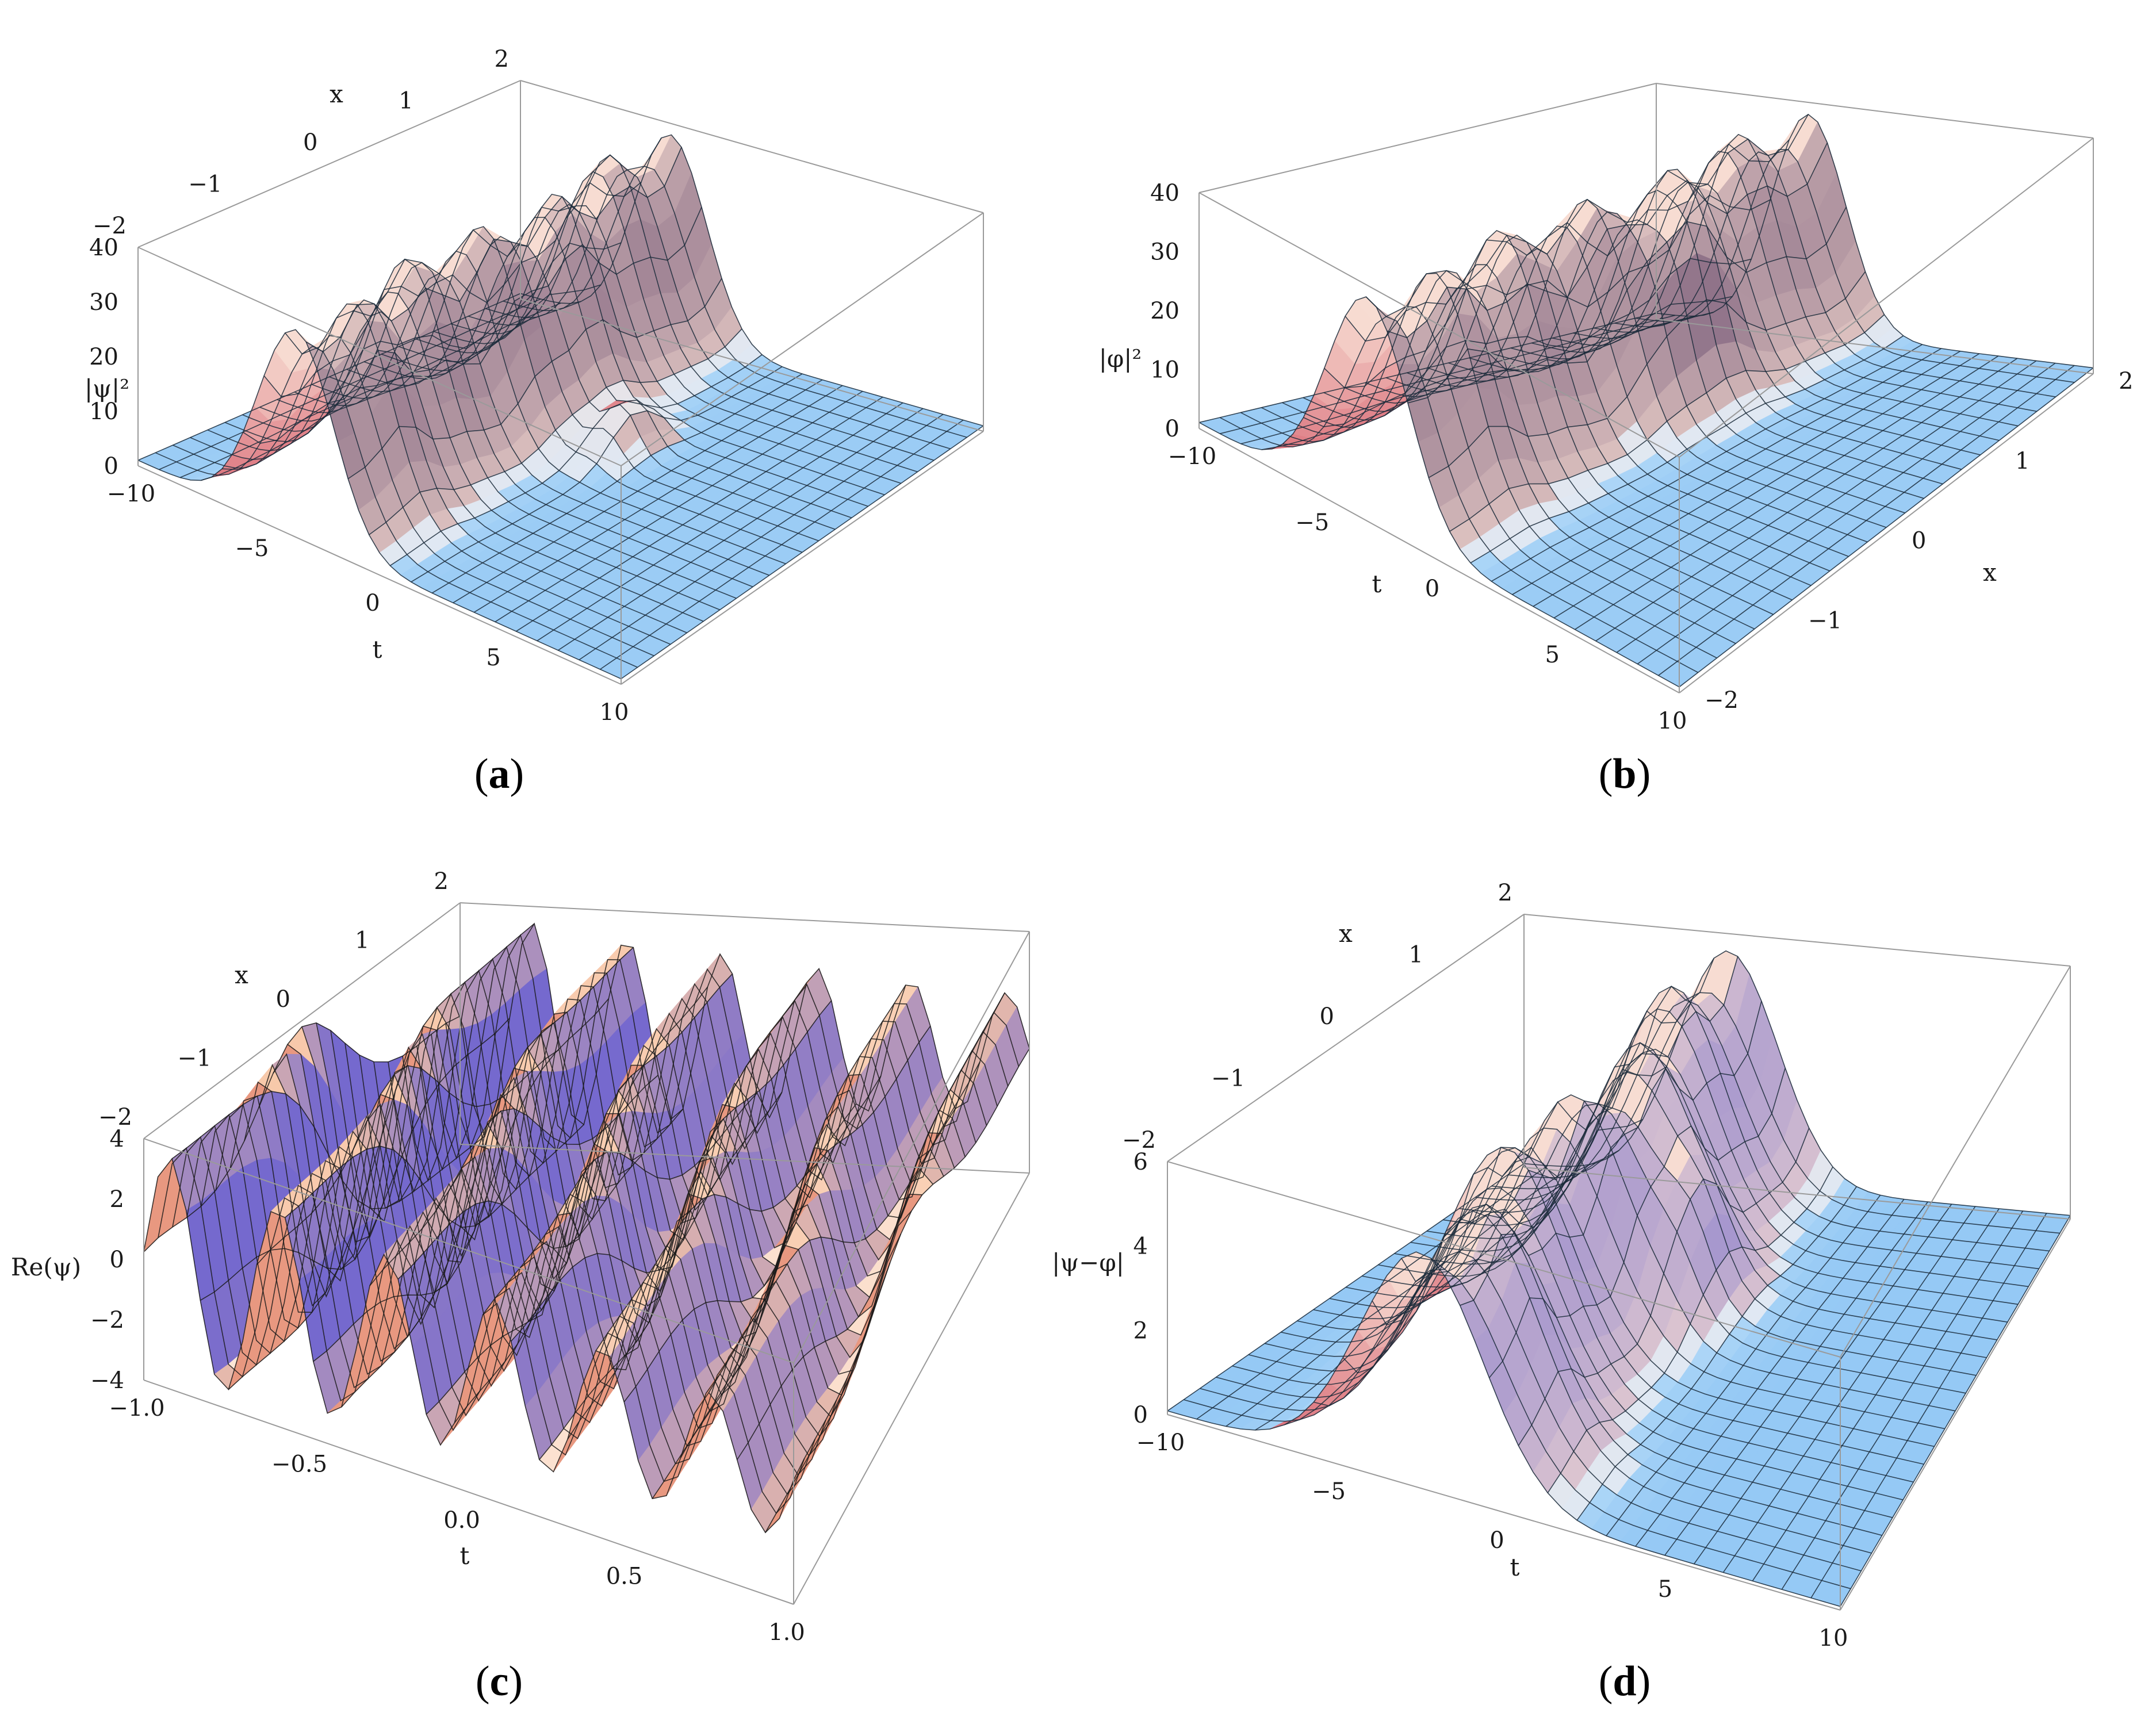 This screenshot has width=2156, height=1713. What do you see at coordinates (465, 1556) in the screenshot?
I see `panel-c-t-axis-label: t` at bounding box center [465, 1556].